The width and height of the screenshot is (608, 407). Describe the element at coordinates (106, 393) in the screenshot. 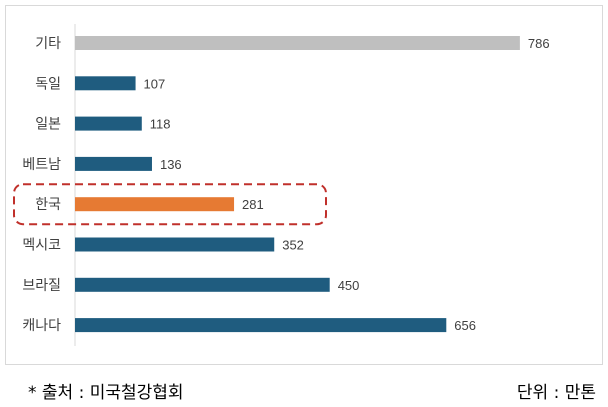

I see `source-note: * 출처 : 미국철강협회` at that location.